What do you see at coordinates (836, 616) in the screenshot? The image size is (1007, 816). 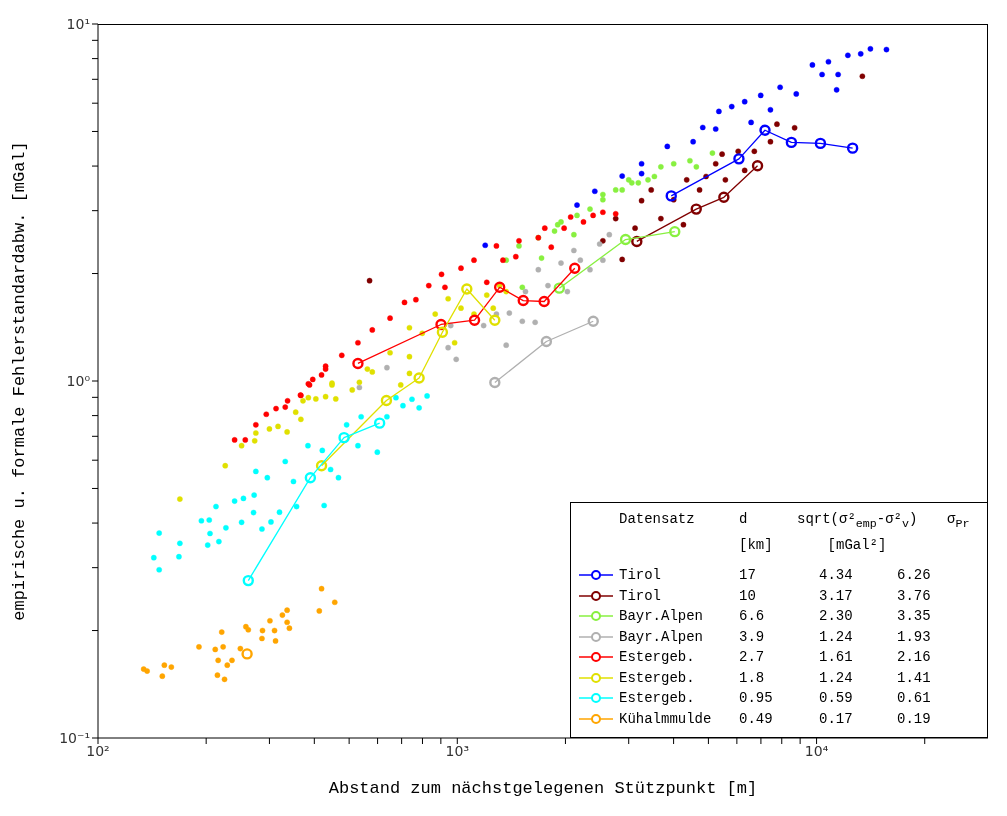 I see `annotation: 2.30` at bounding box center [836, 616].